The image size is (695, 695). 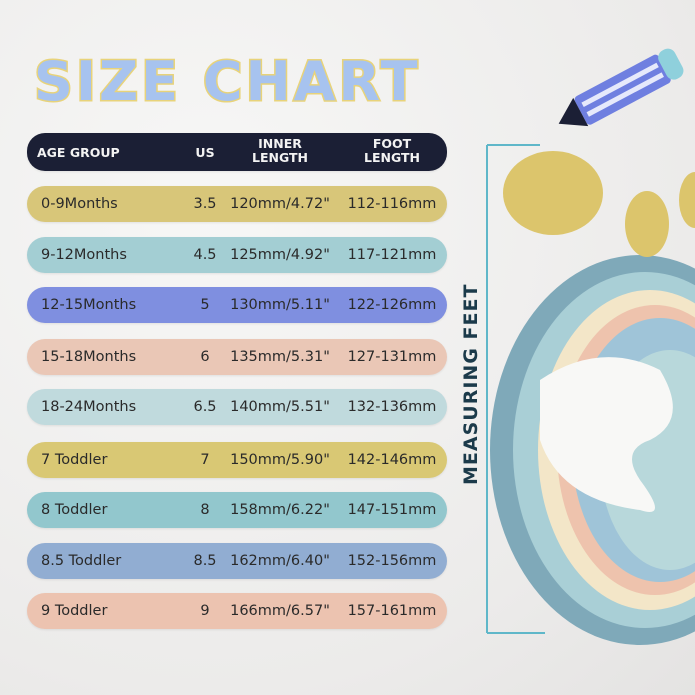 I want to click on foot-length-cell: 157-161mm, so click(x=392, y=611).